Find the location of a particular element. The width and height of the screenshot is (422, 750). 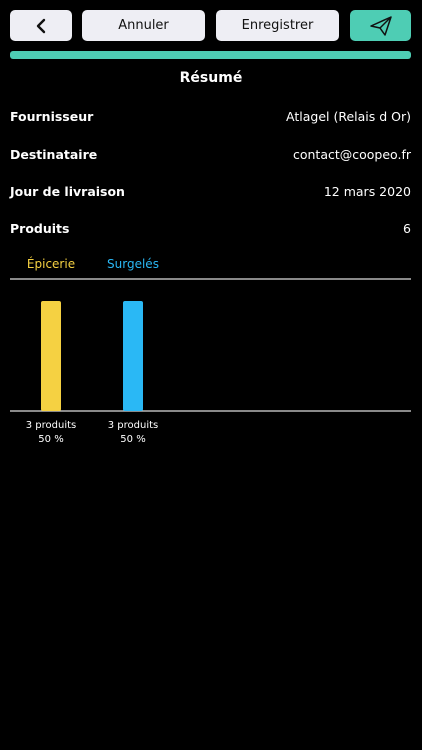

detail-row: Jour de livraison 12 mars 2020 is located at coordinates (210, 191).